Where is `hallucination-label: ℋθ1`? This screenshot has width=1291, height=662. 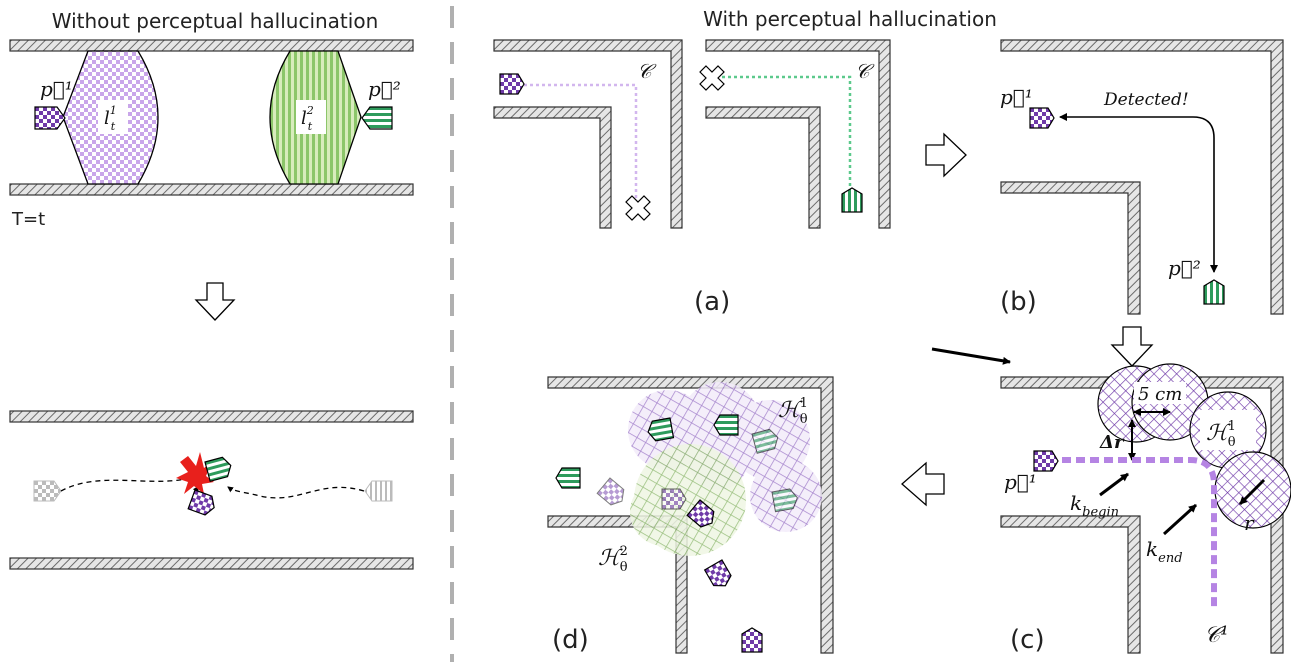 hallucination-label: ℋθ1 is located at coordinates (1221, 434).